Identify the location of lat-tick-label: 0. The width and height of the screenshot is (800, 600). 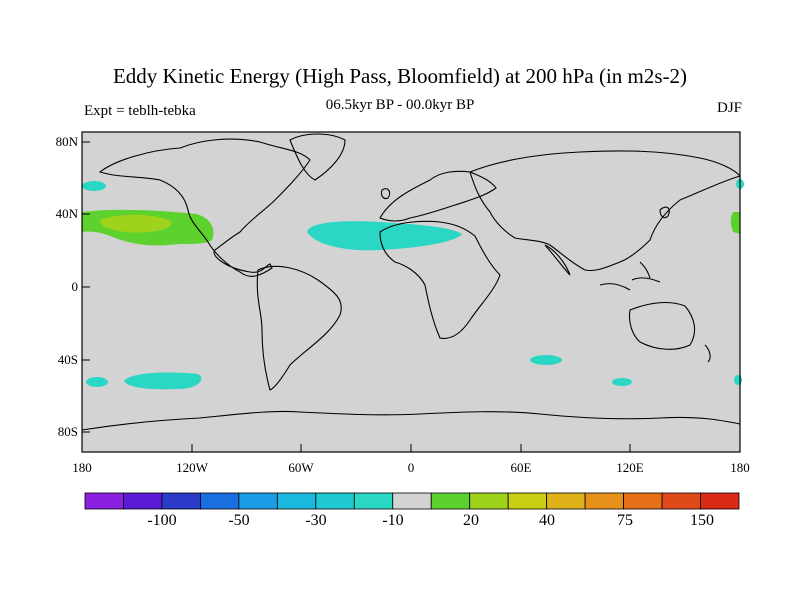
(75, 286).